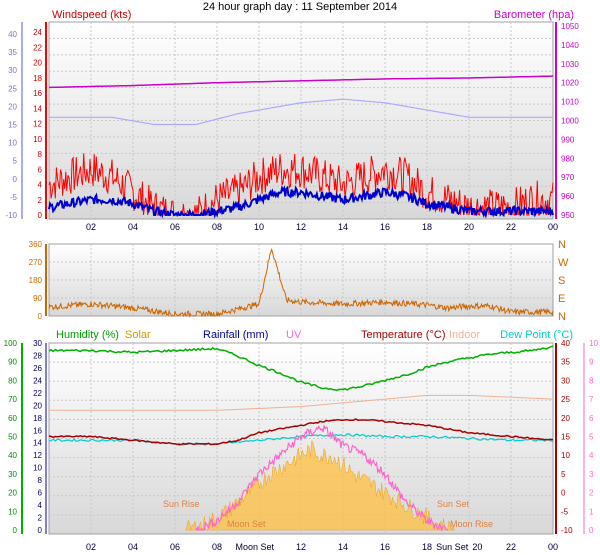  Describe the element at coordinates (37, 468) in the screenshot. I see `rainfall-tick-label: 10` at that location.